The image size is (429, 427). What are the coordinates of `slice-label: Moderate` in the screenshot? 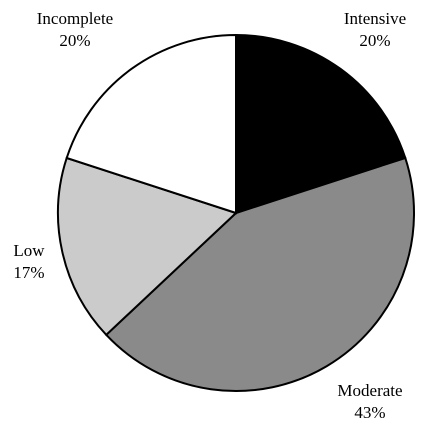 It's located at (370, 390).